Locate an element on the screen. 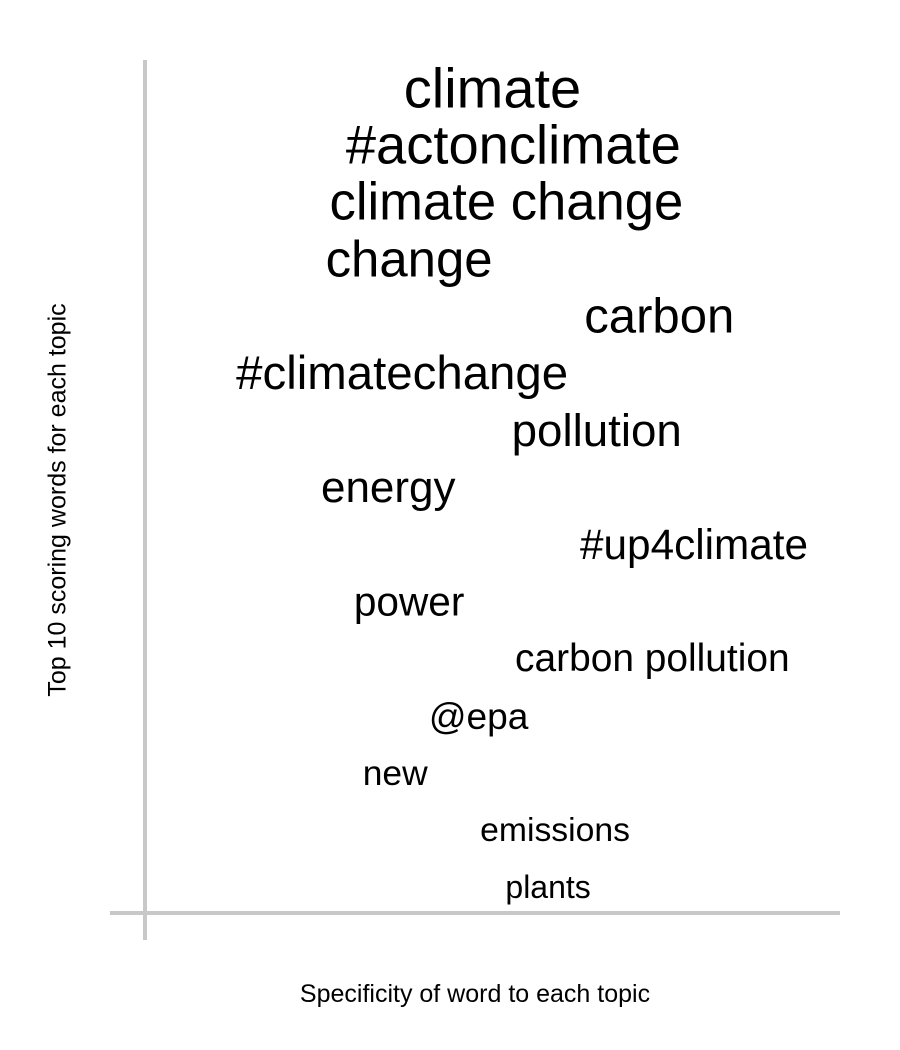  word-label: @epa is located at coordinates (479, 716).